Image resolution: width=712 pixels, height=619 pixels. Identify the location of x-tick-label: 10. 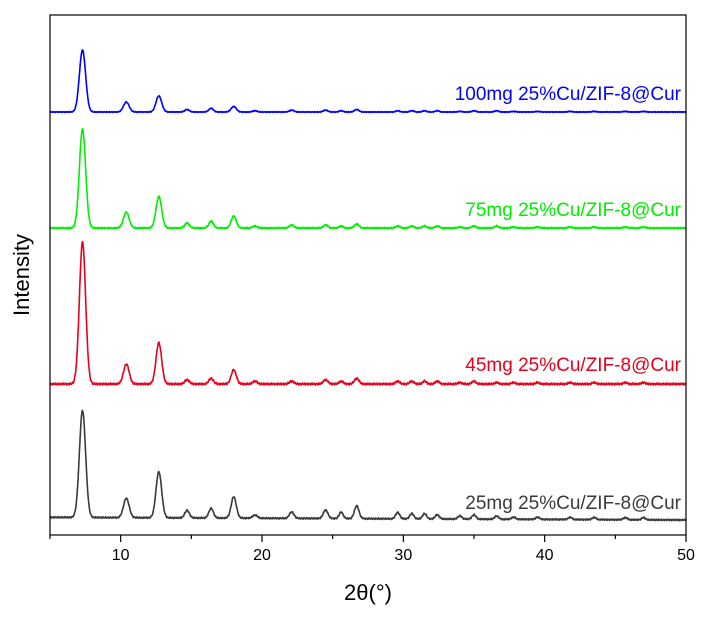
(121, 555).